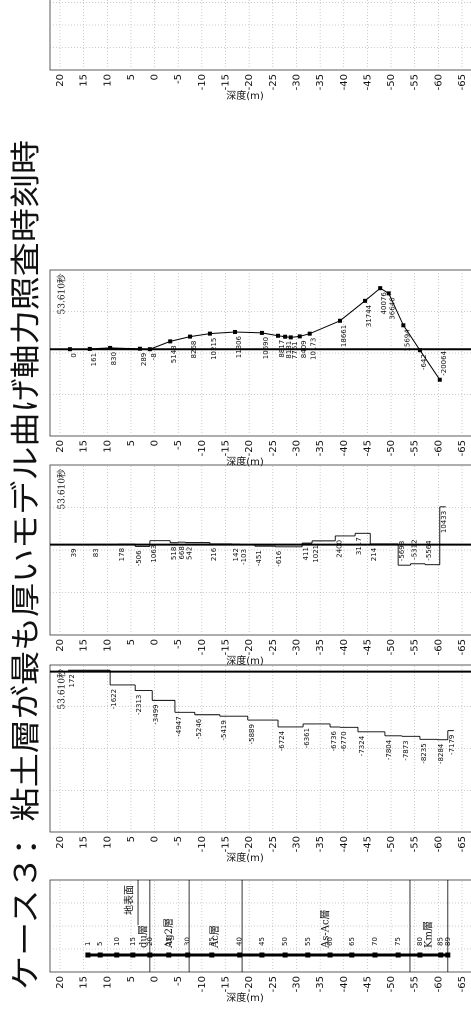 This screenshot has height=1010, width=471. I want to click on value-label: 0, so click(74, 355).